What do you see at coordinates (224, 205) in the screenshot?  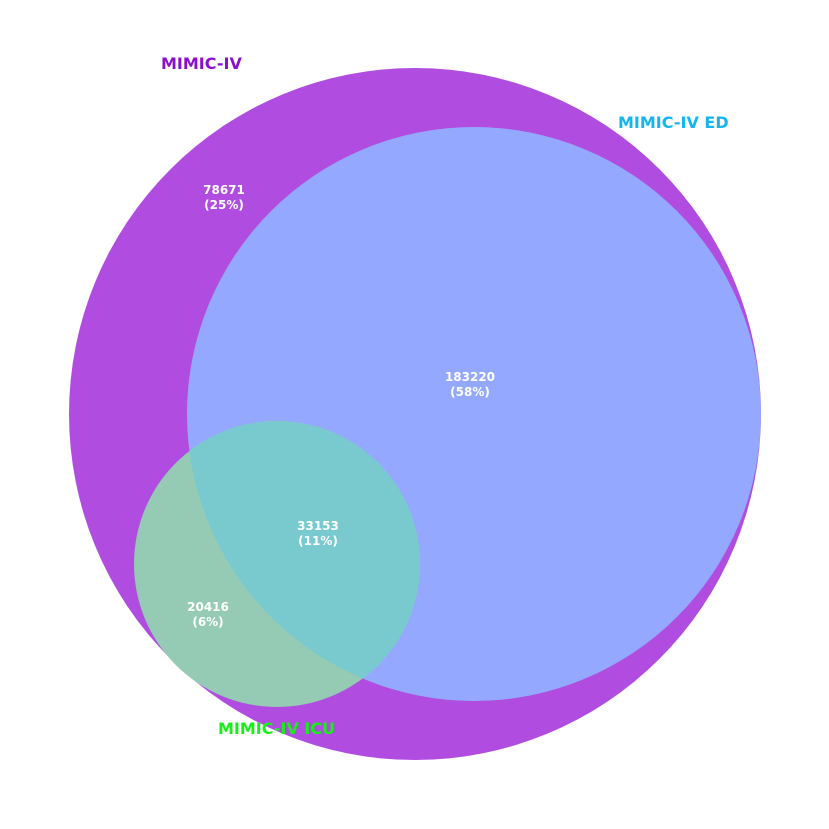 I see `mimic-iv-only-percent: (25%)` at bounding box center [224, 205].